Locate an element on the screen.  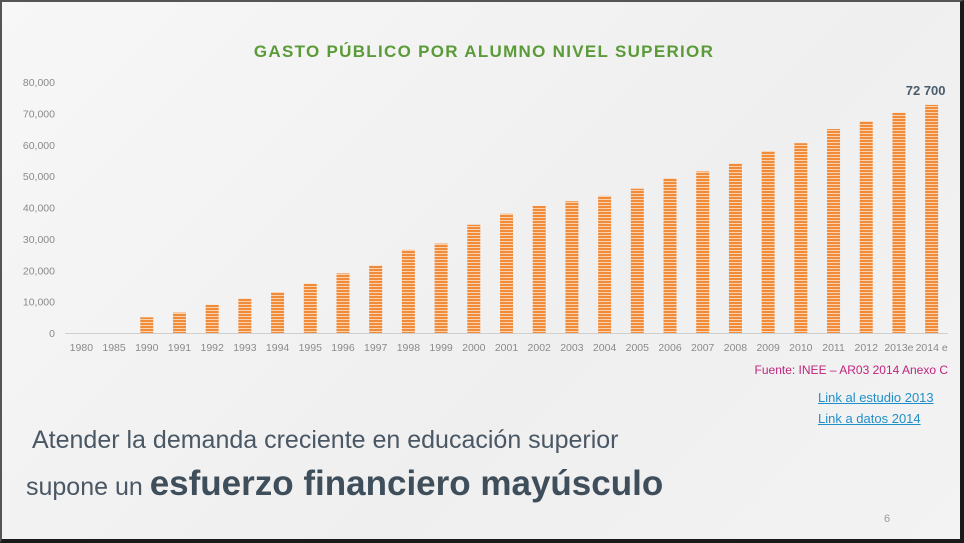
x-tick-label: 1991 is located at coordinates (180, 348).